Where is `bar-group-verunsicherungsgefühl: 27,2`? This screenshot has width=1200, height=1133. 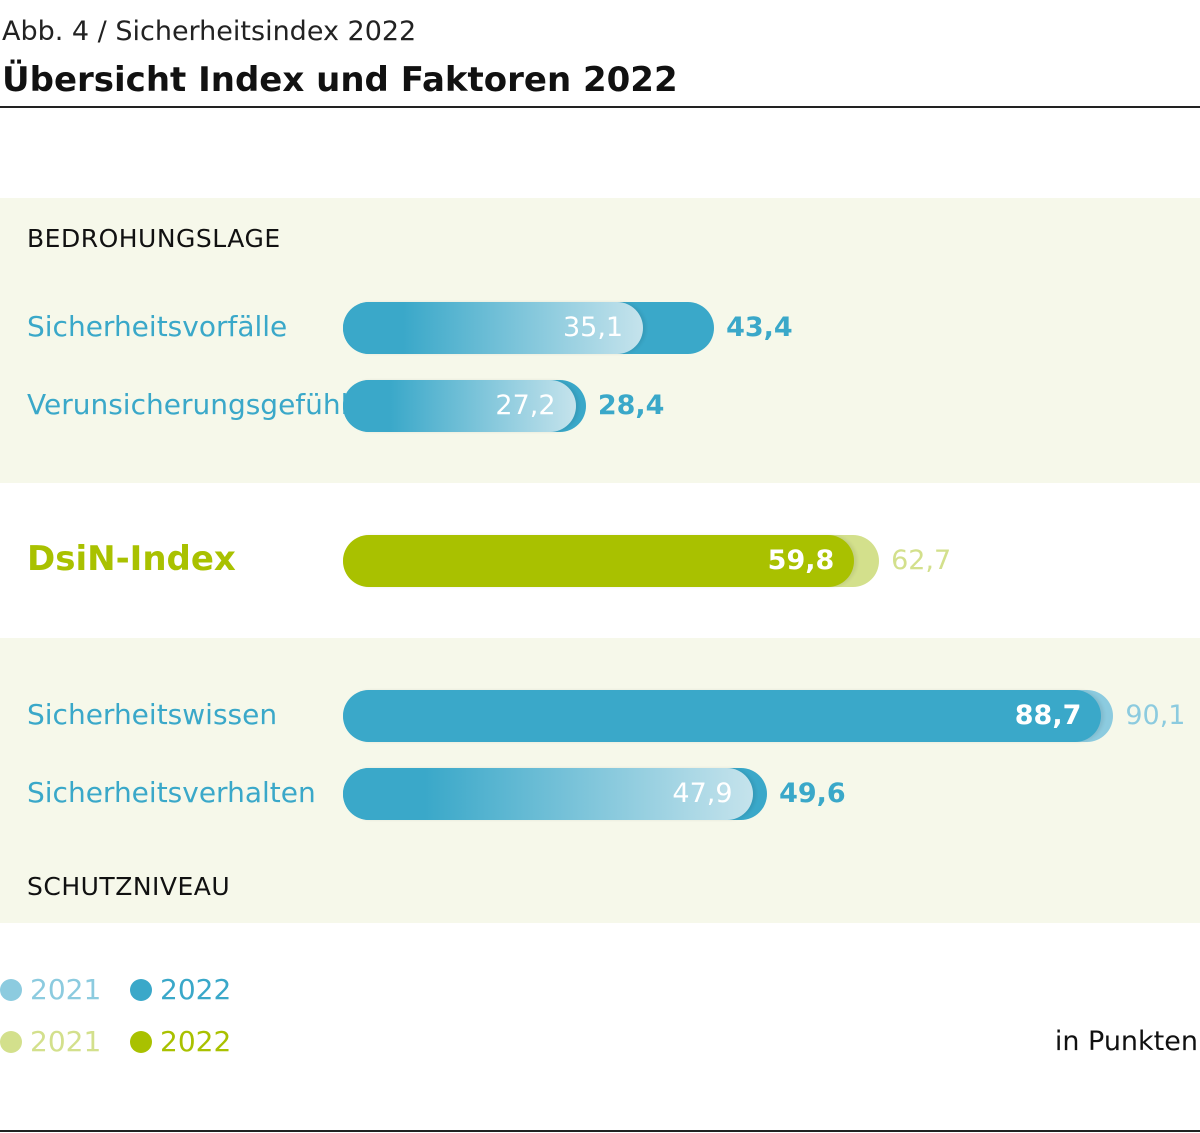
bar-group-verunsicherungsgefühl: 27,2 is located at coordinates (464, 406).